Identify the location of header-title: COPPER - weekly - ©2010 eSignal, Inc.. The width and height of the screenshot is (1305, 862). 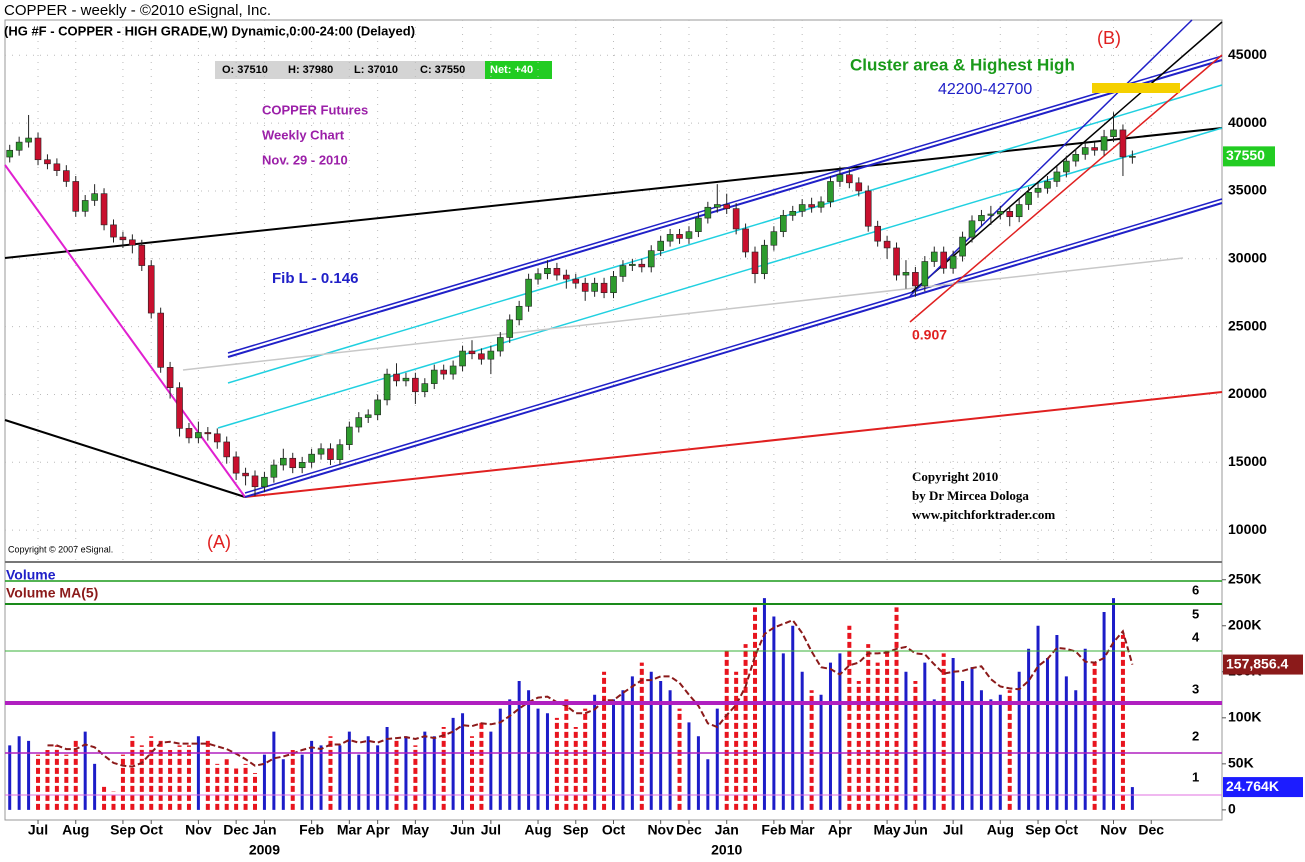
(137, 10).